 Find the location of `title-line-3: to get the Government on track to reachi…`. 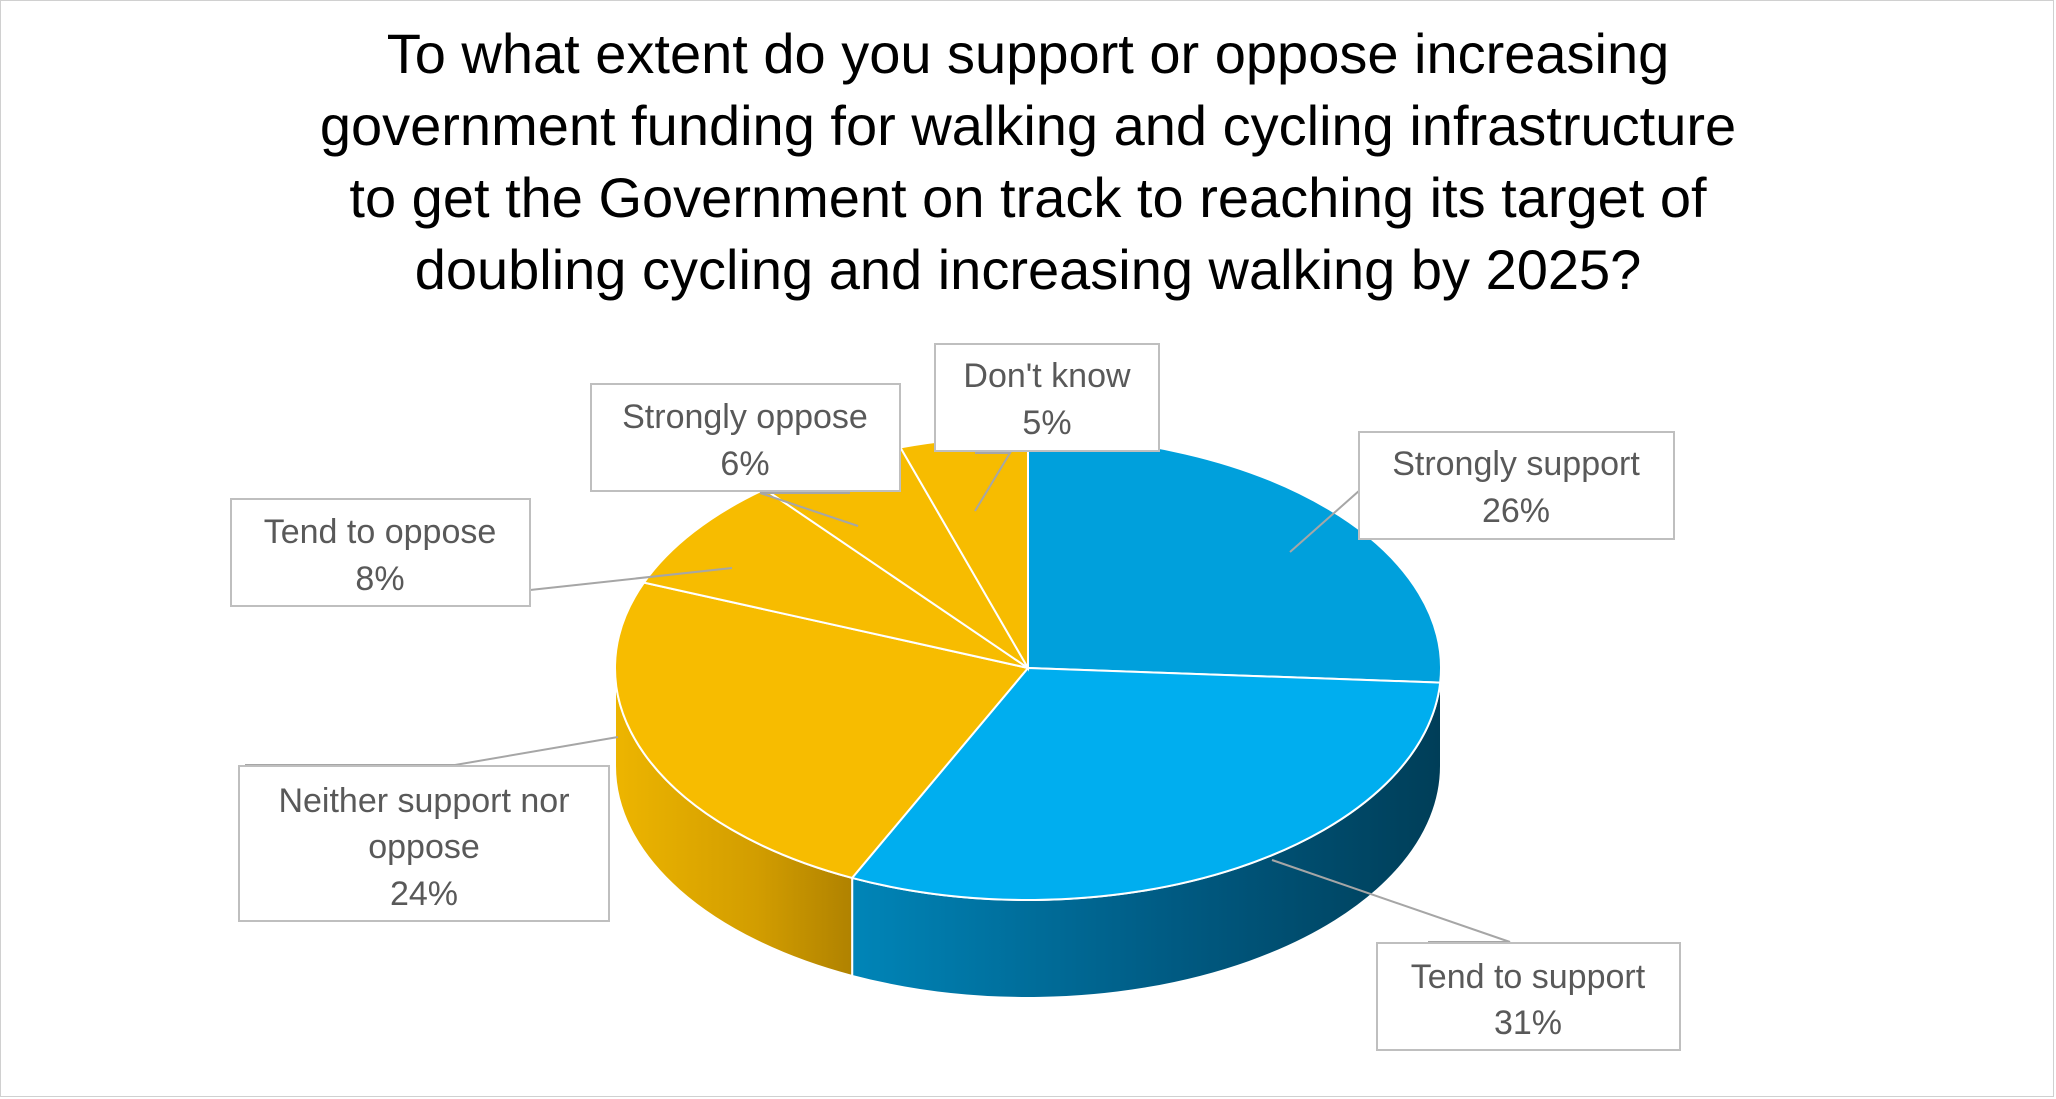

title-line-3: to get the Government on track to reachi… is located at coordinates (1028, 197).